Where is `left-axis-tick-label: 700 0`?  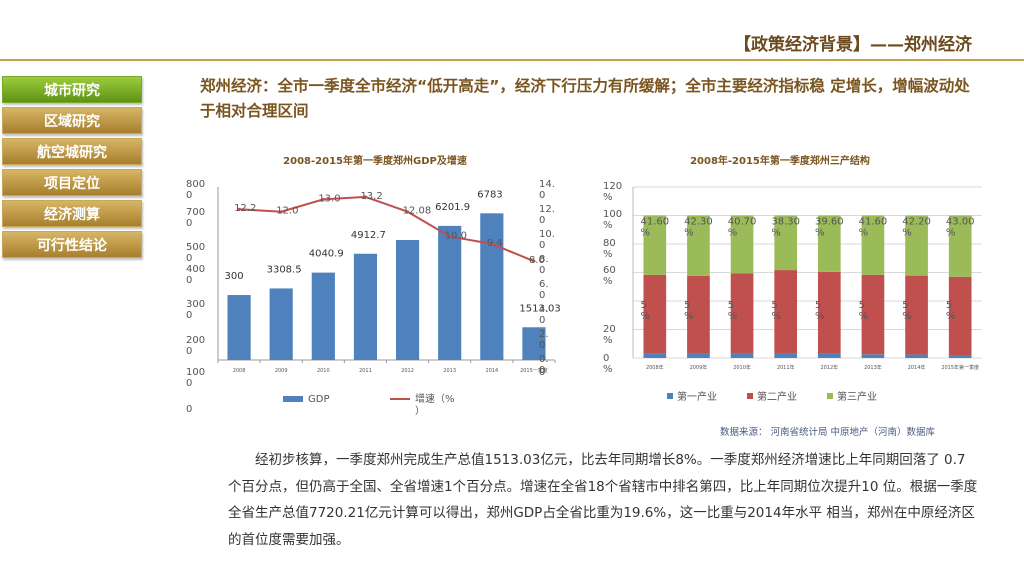 left-axis-tick-label: 700 0 is located at coordinates (195, 218).